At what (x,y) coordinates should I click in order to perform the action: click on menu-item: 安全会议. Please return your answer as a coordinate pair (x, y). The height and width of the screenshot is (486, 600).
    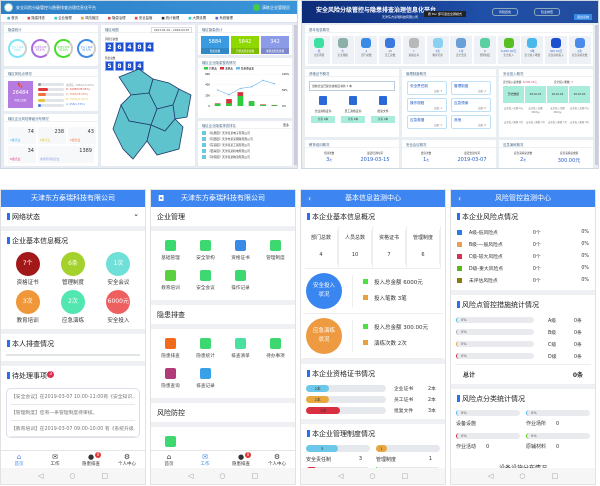
    Looking at the image, I should click on (205, 280).